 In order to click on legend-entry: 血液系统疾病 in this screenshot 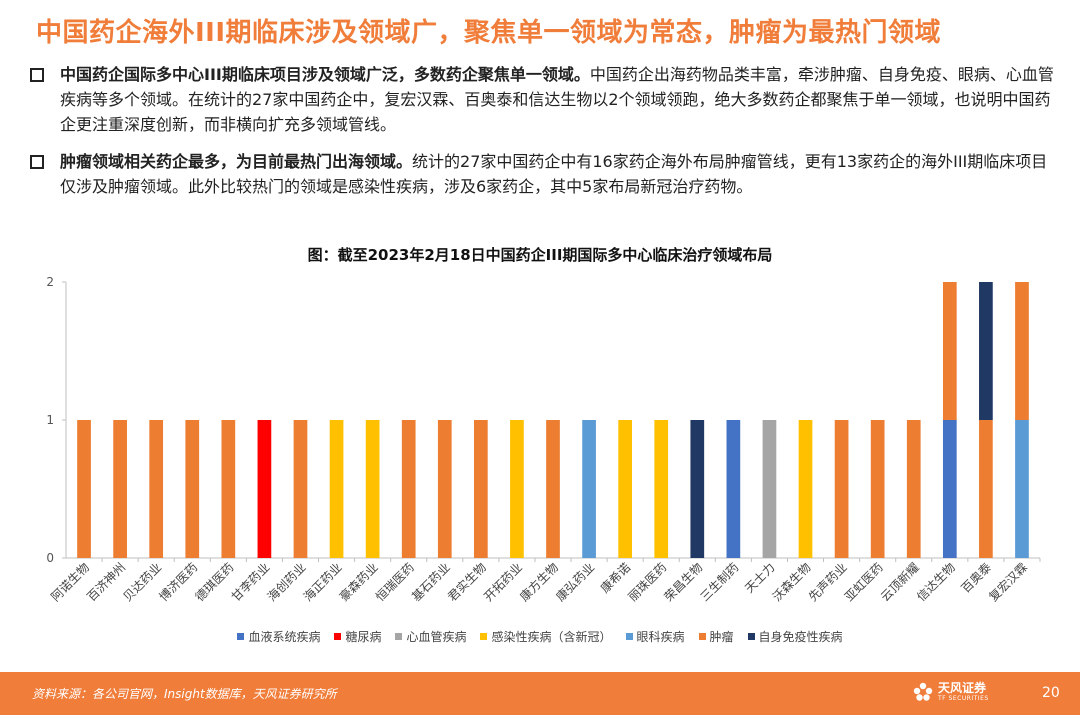, I will do `click(278, 636)`.